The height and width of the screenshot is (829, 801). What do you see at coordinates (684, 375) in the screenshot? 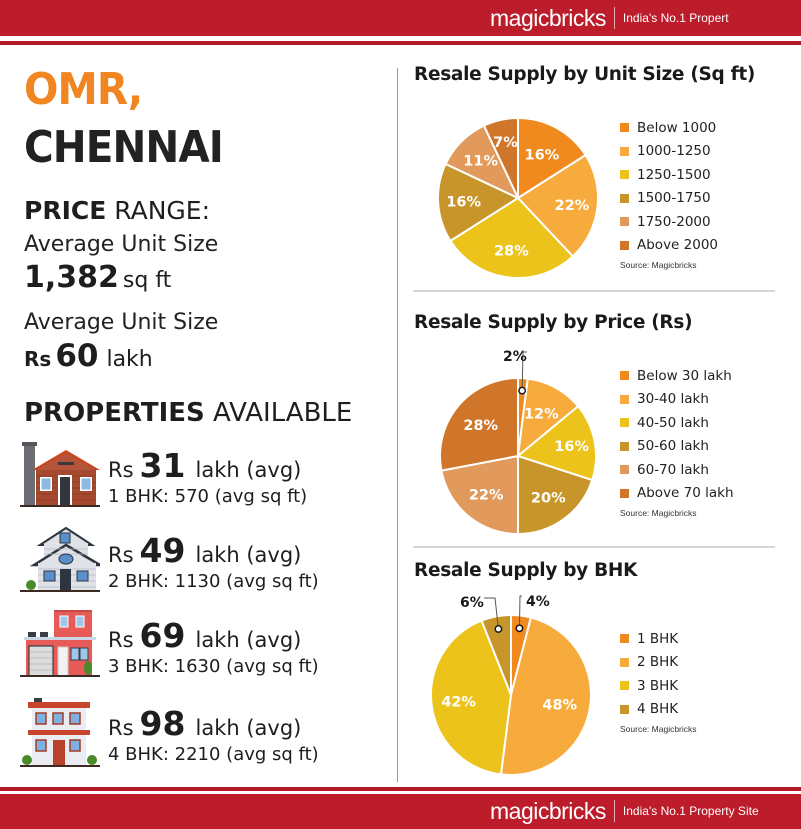
I see `legend-label: Below 30 lakh` at bounding box center [684, 375].